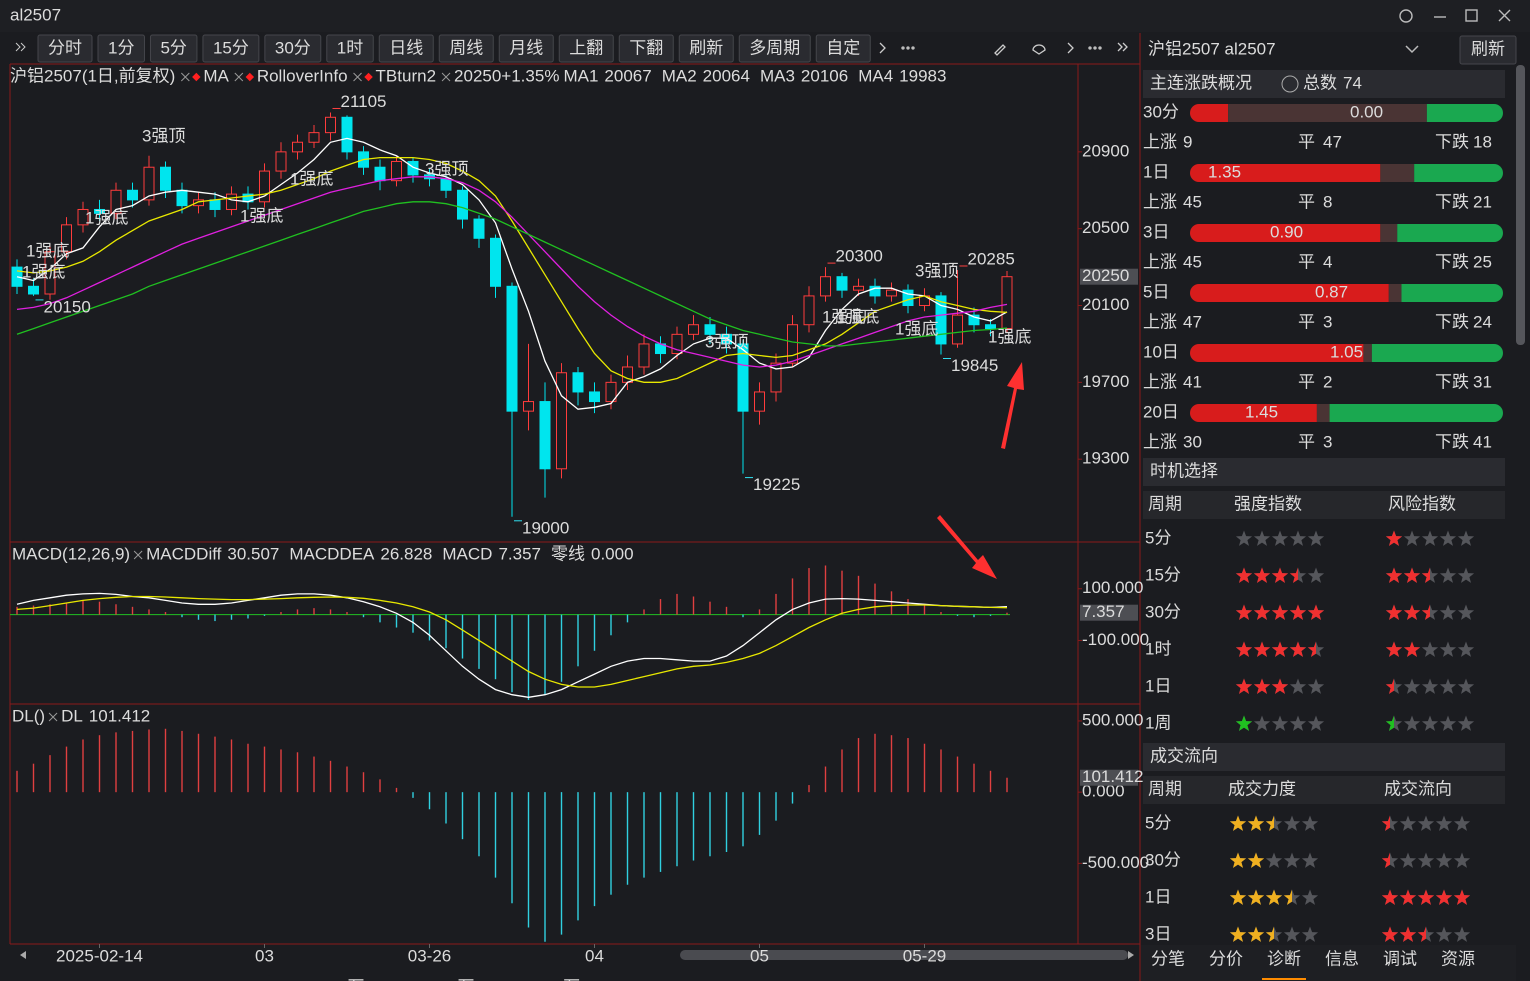 The width and height of the screenshot is (1530, 981). I want to click on toolbar-icons, so click(1003, 49).